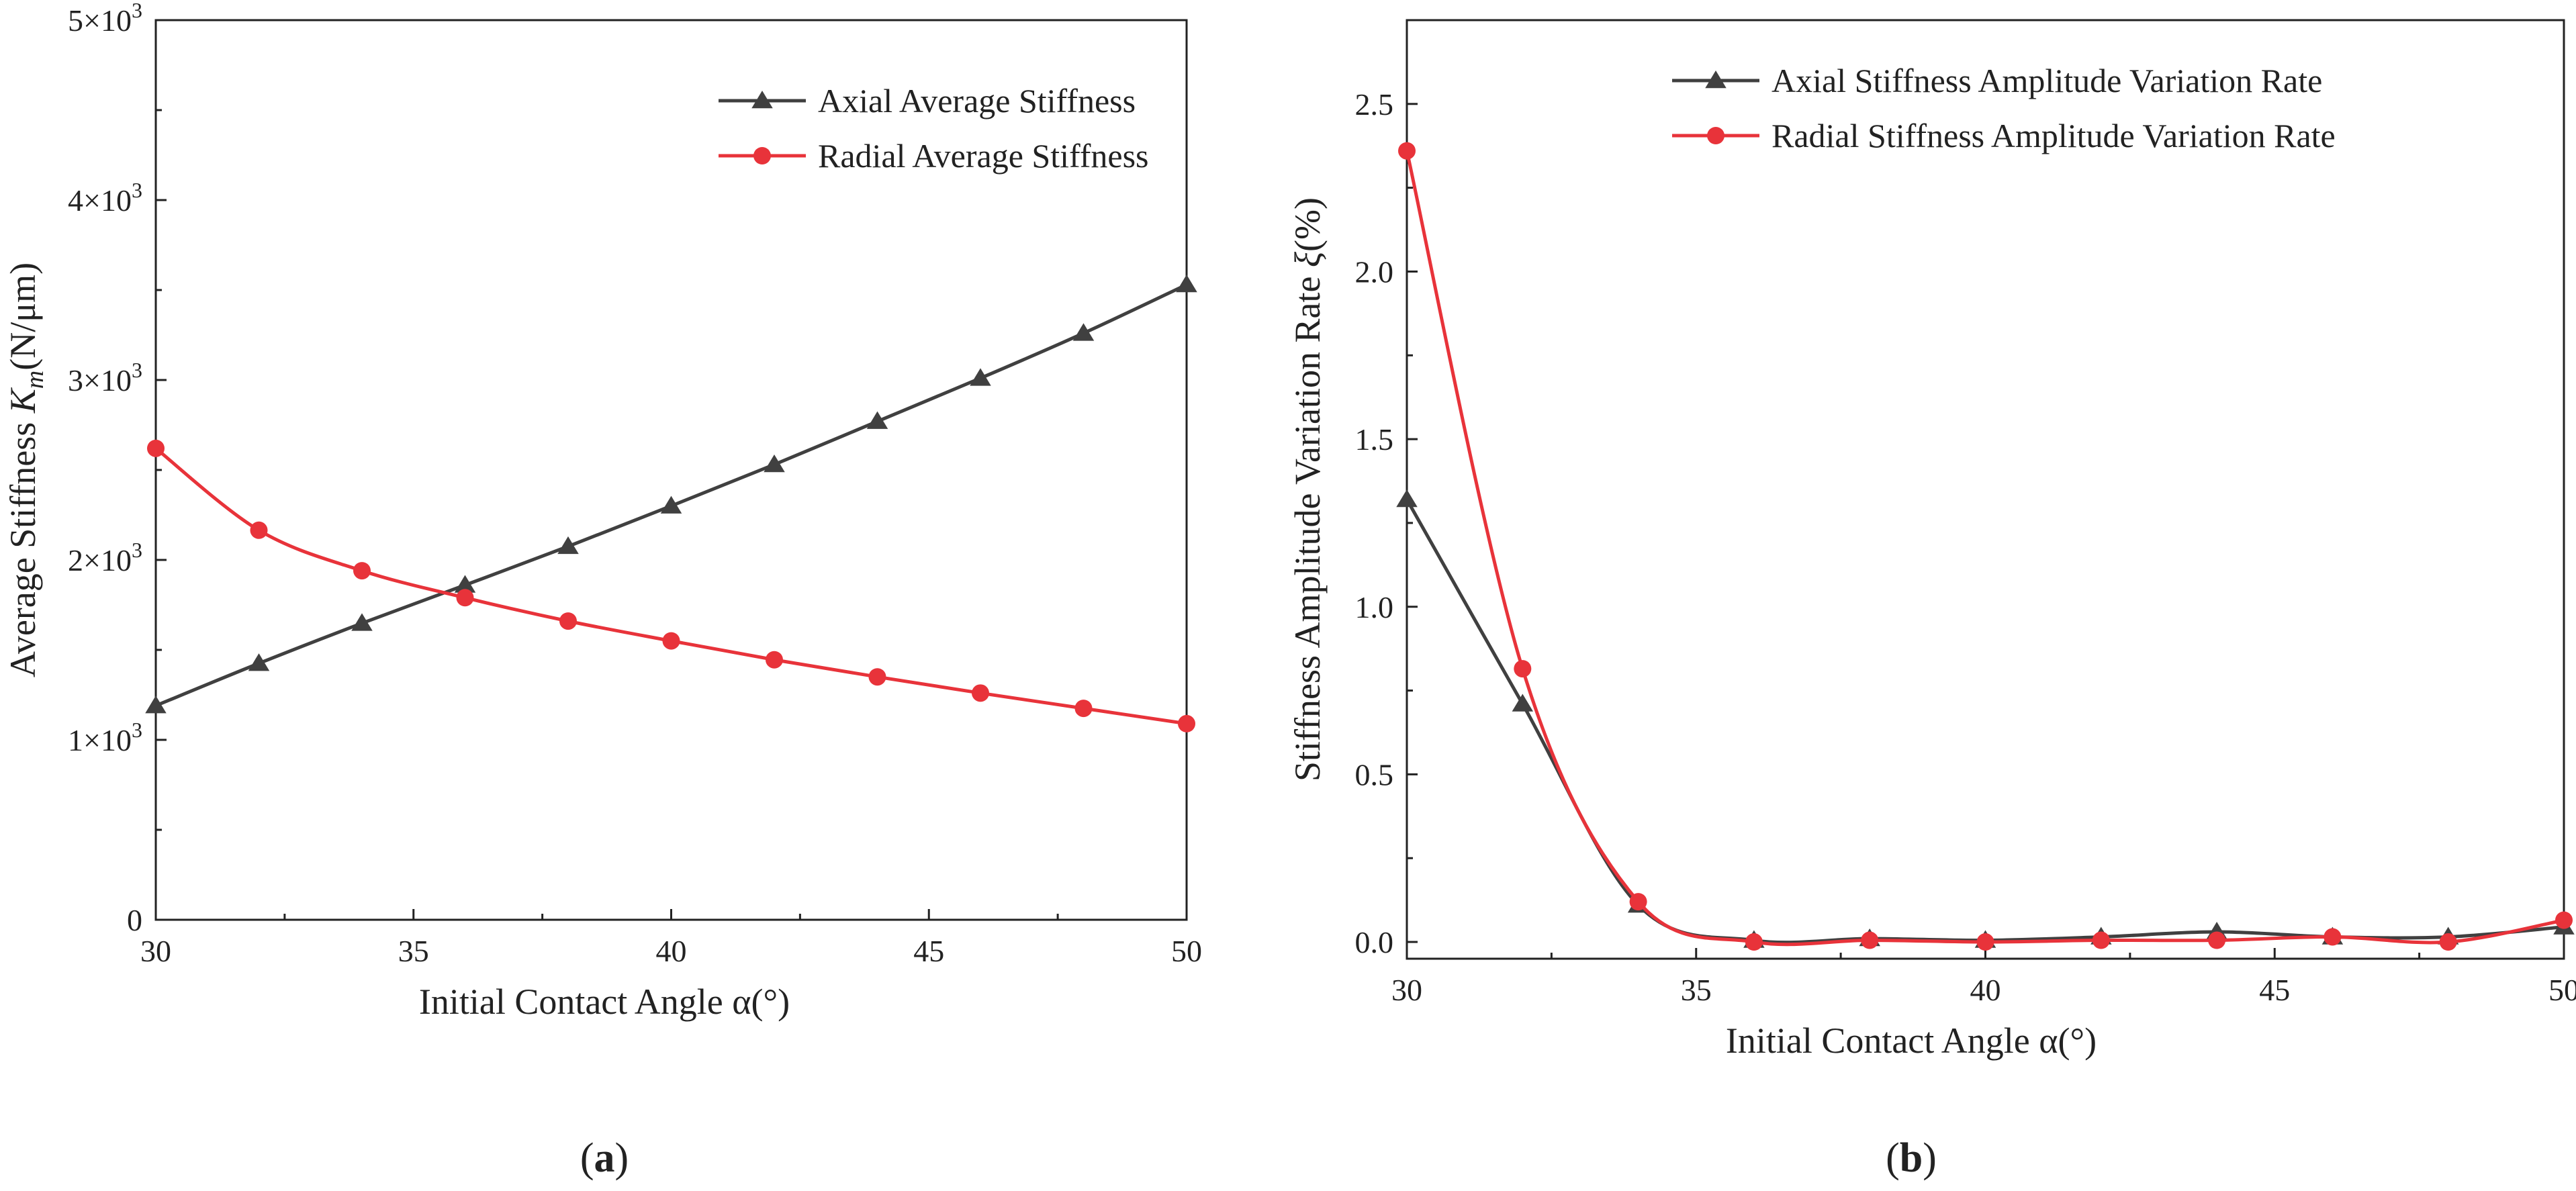 The height and width of the screenshot is (1191, 2576). I want to click on y-tick-label: 1.5, so click(1374, 439).